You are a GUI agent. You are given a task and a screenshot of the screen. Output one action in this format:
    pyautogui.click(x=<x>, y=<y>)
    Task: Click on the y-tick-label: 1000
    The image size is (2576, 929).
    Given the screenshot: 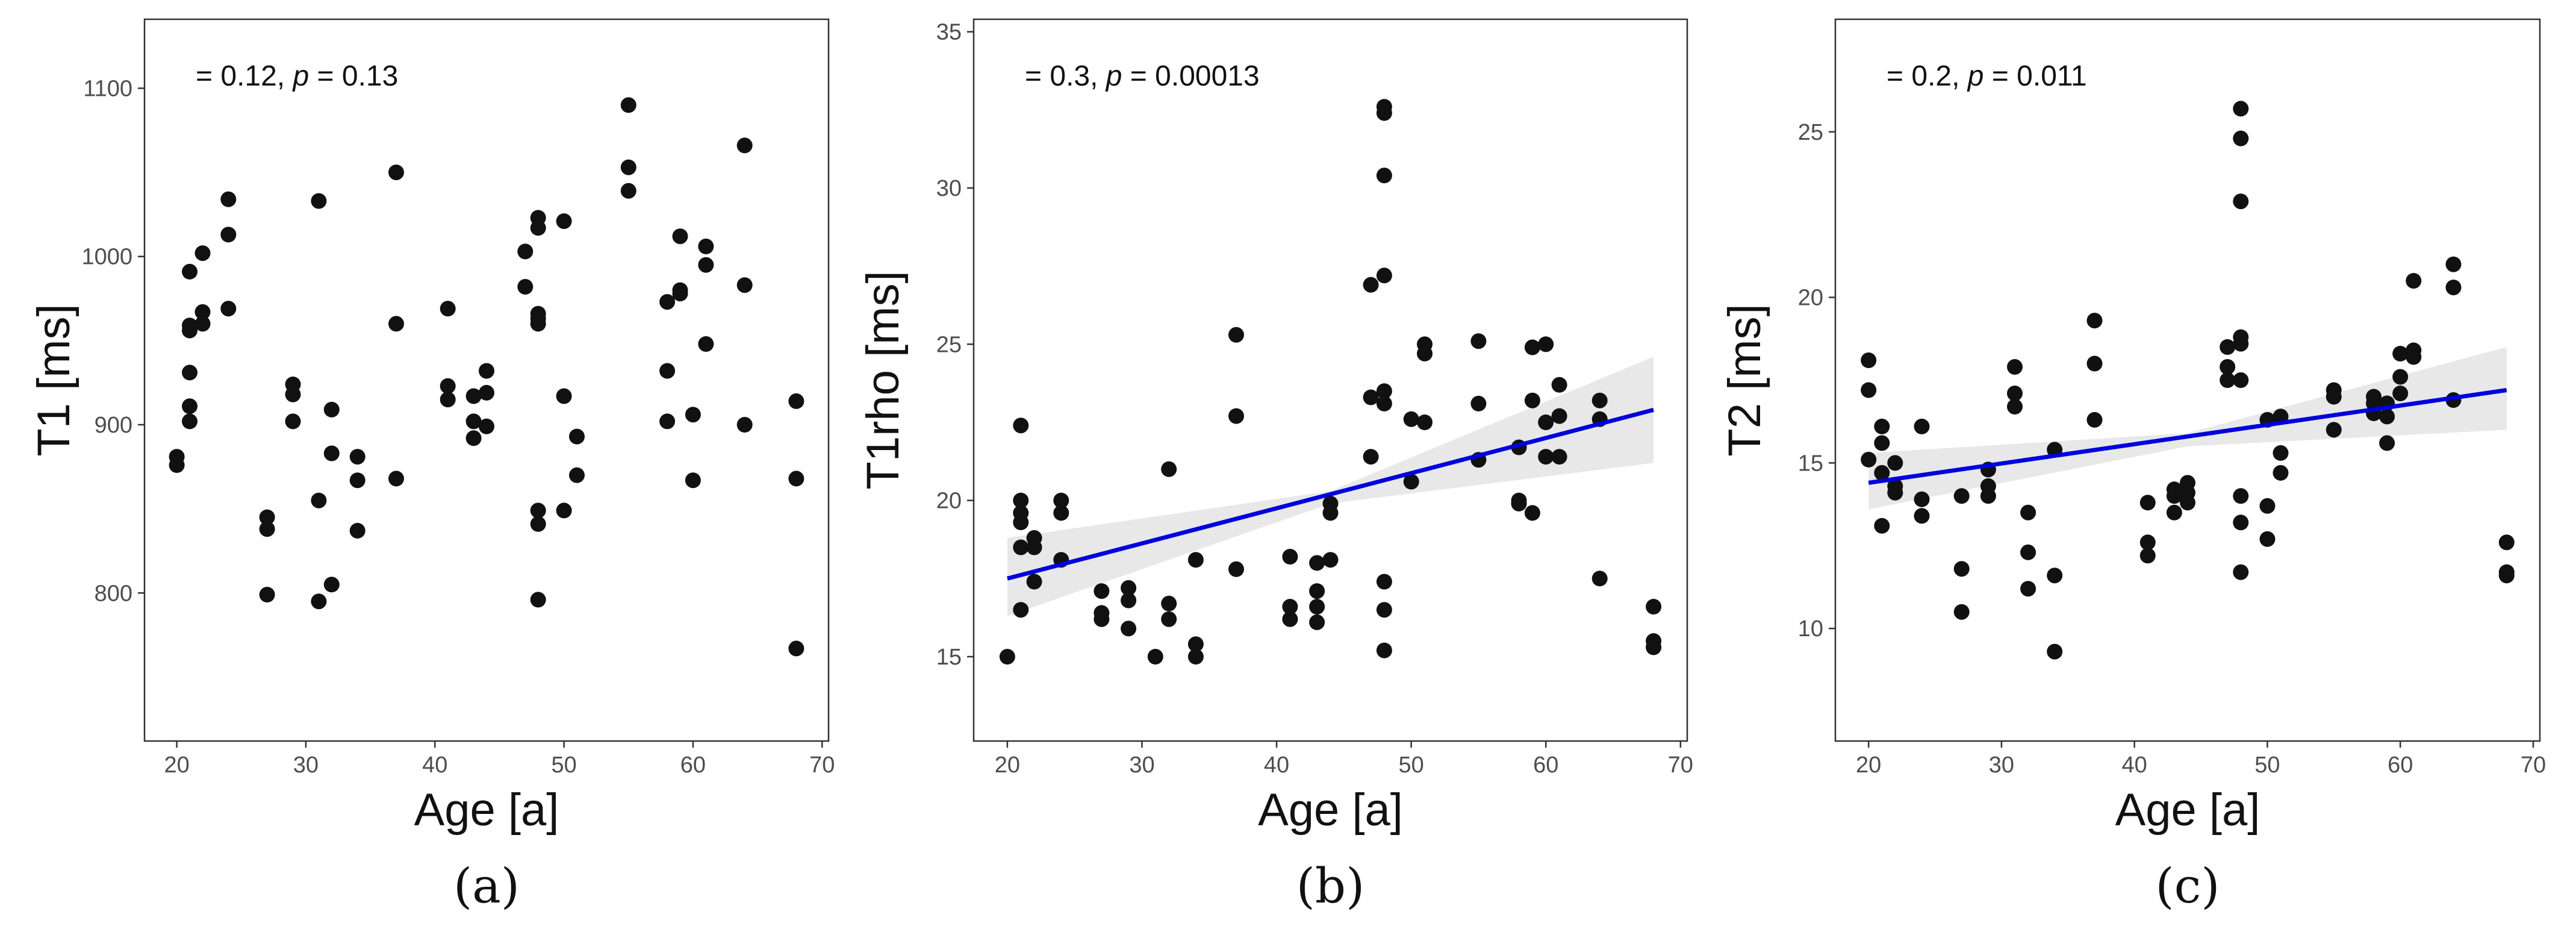 What is the action you would take?
    pyautogui.click(x=107, y=257)
    